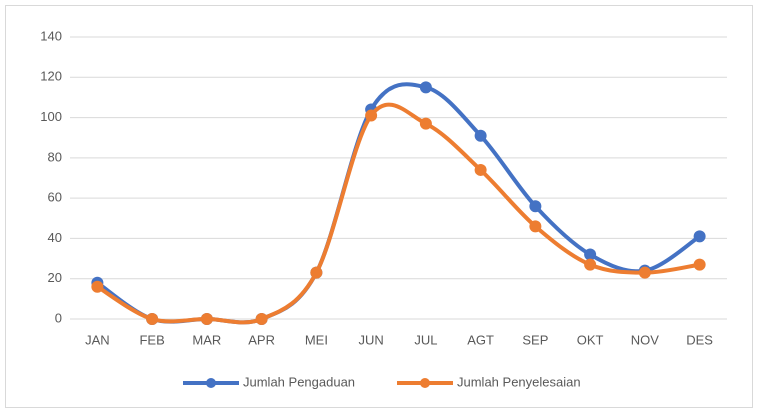  What do you see at coordinates (58, 317) in the screenshot?
I see `y-tick-label: 0` at bounding box center [58, 317].